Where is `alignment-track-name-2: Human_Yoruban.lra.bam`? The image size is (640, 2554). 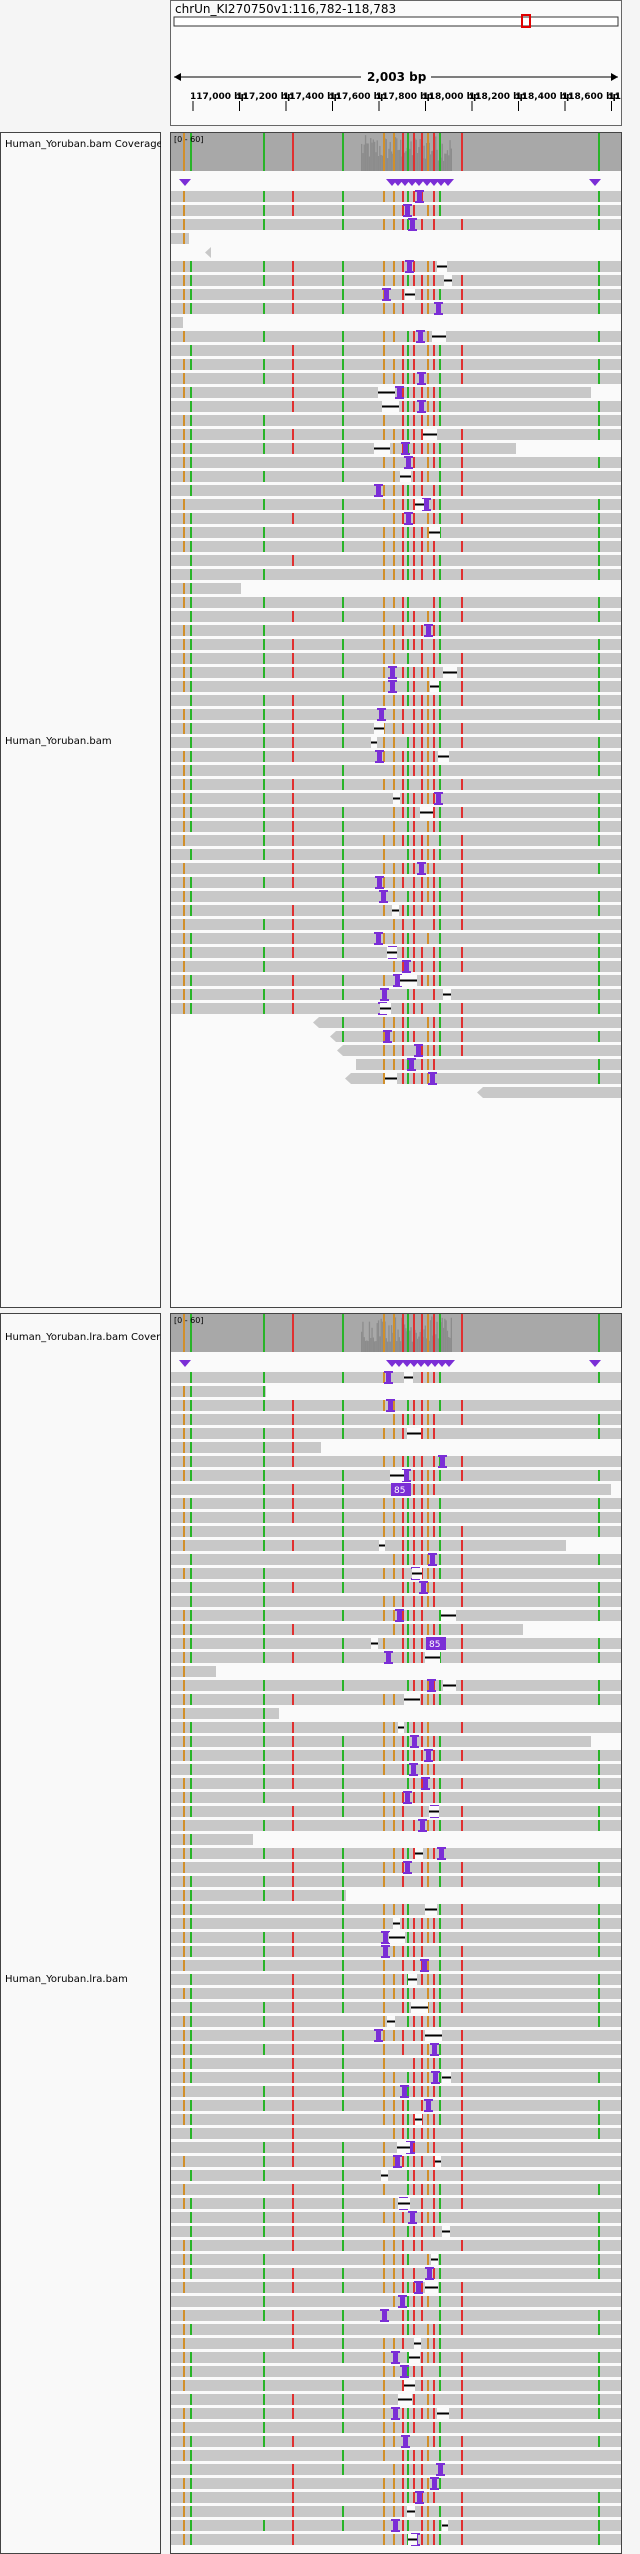
alignment-track-name-2: Human_Yoruban.lra.bam is located at coordinates (66, 1979).